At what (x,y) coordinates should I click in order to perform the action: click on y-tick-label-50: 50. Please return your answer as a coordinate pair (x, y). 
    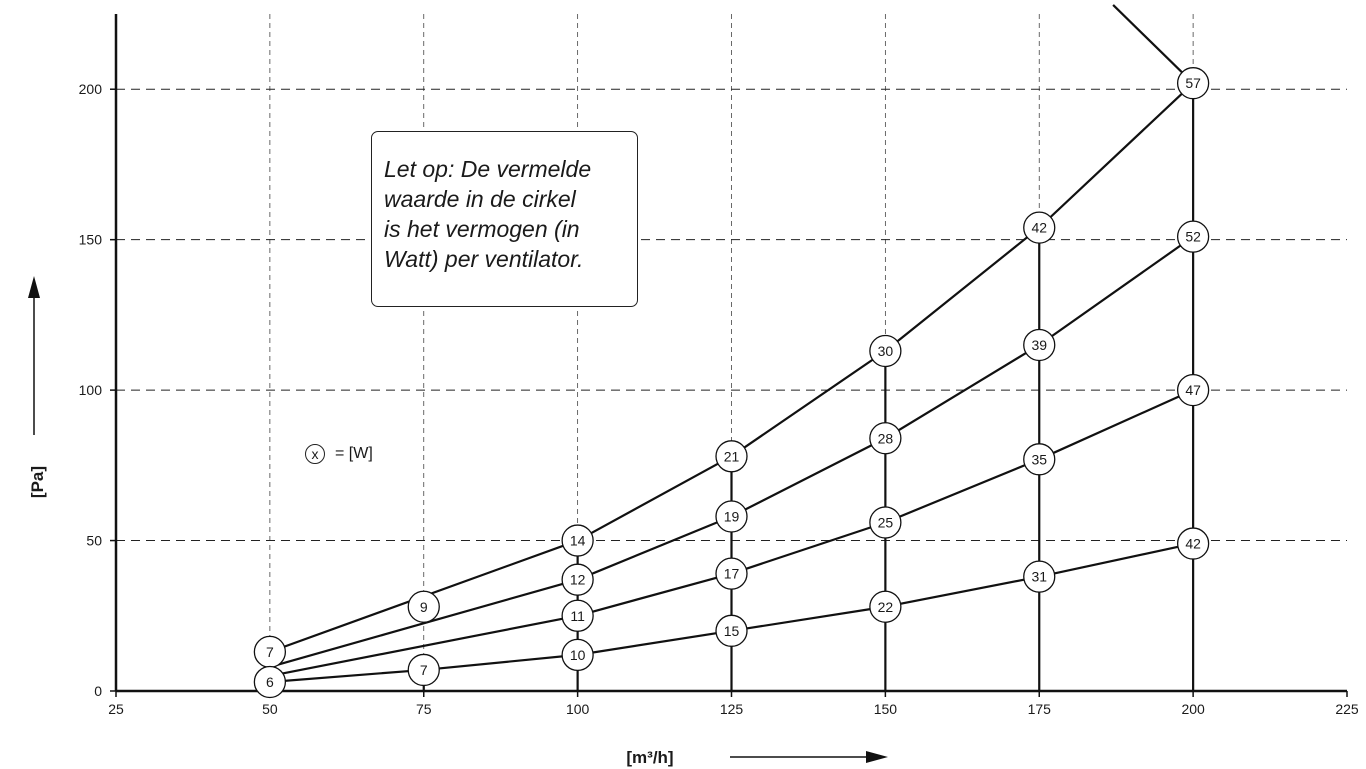
    Looking at the image, I should click on (94, 541).